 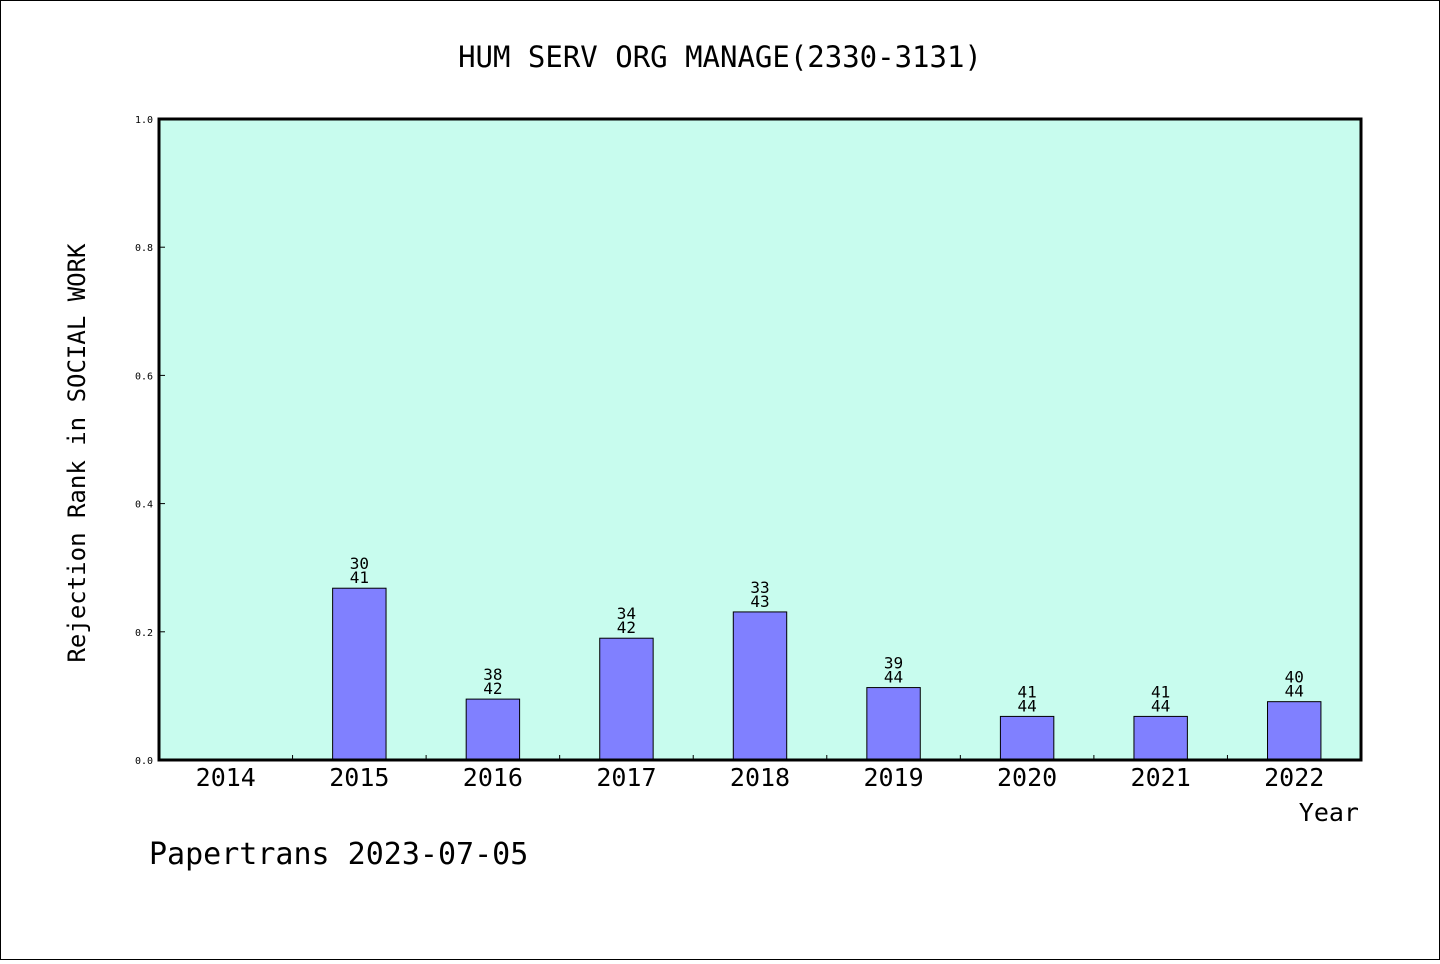 What do you see at coordinates (359, 563) in the screenshot?
I see `bar-label-top: 30` at bounding box center [359, 563].